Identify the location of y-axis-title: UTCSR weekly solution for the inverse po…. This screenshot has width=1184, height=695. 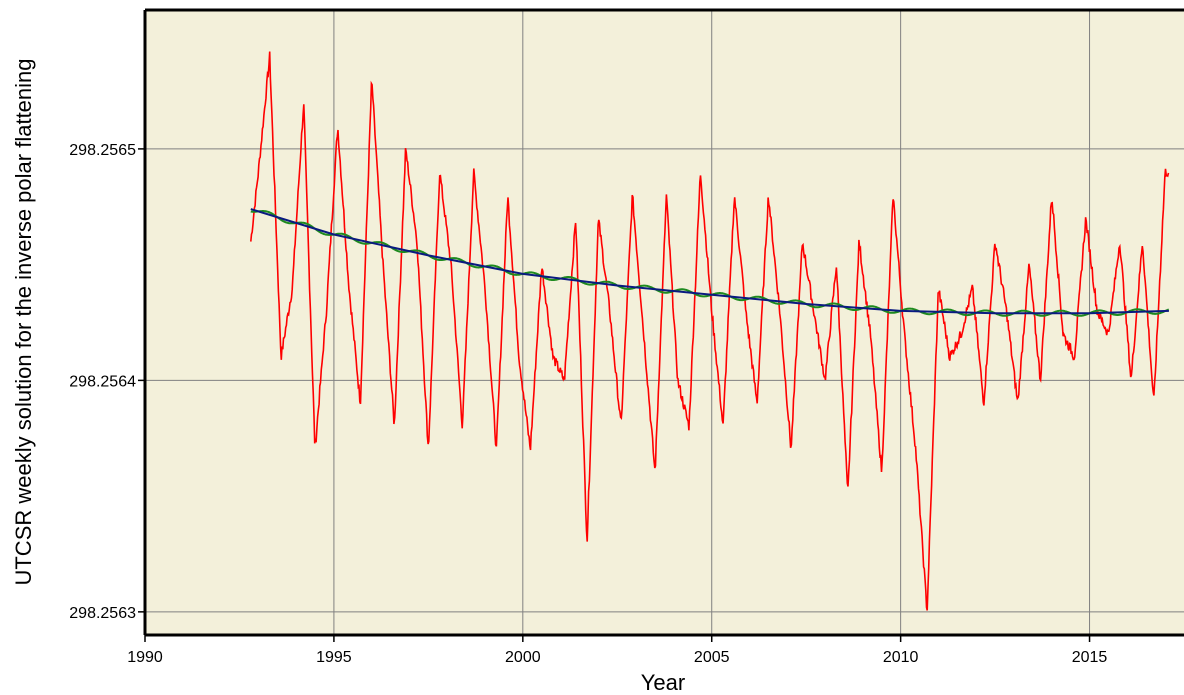
(23, 321).